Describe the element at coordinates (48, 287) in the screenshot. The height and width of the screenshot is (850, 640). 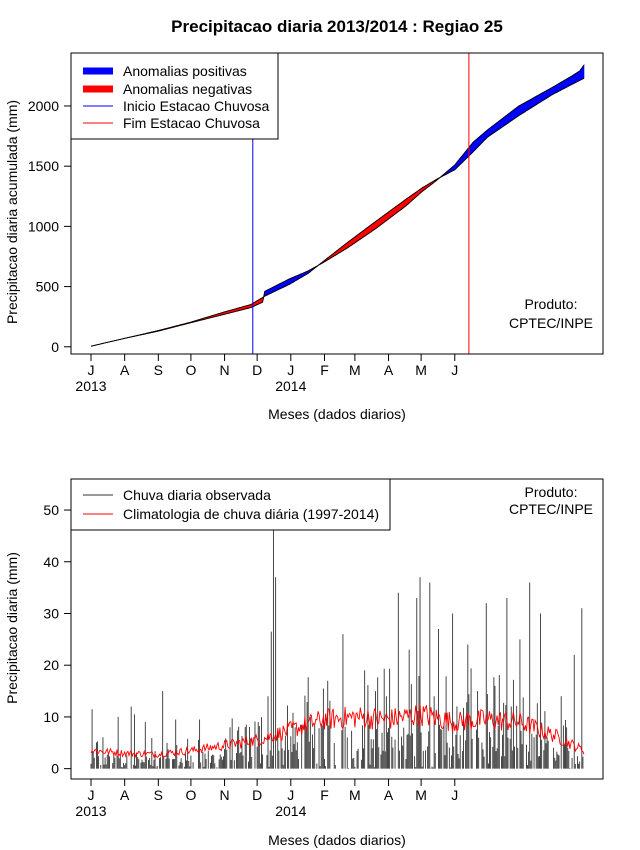
I see `cumulative-y-tick-label: 500` at that location.